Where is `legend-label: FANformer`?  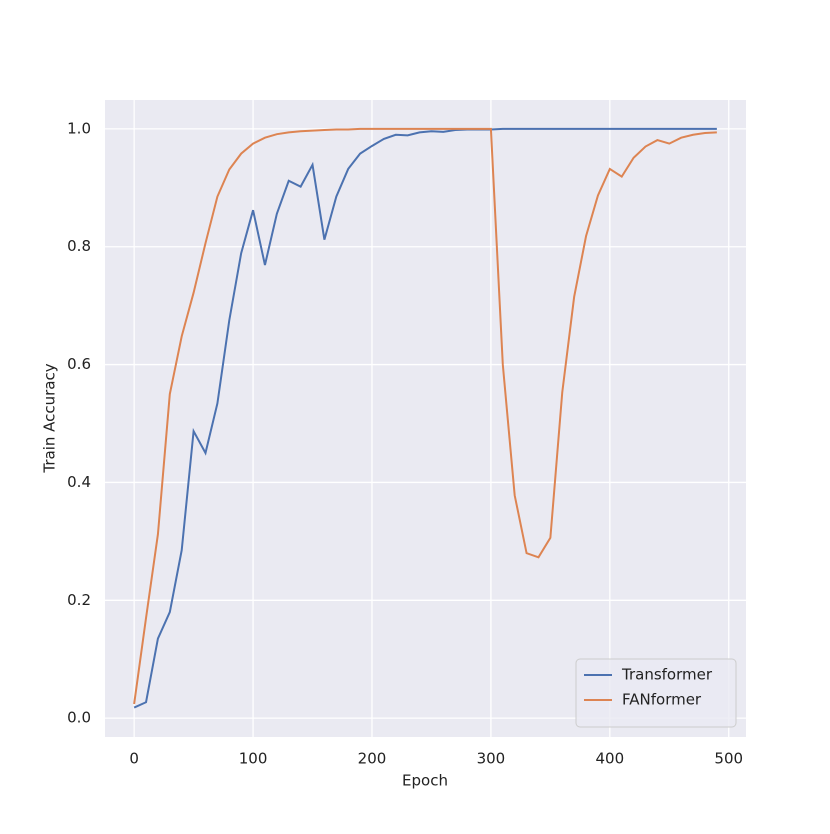
legend-label: FANformer is located at coordinates (662, 700).